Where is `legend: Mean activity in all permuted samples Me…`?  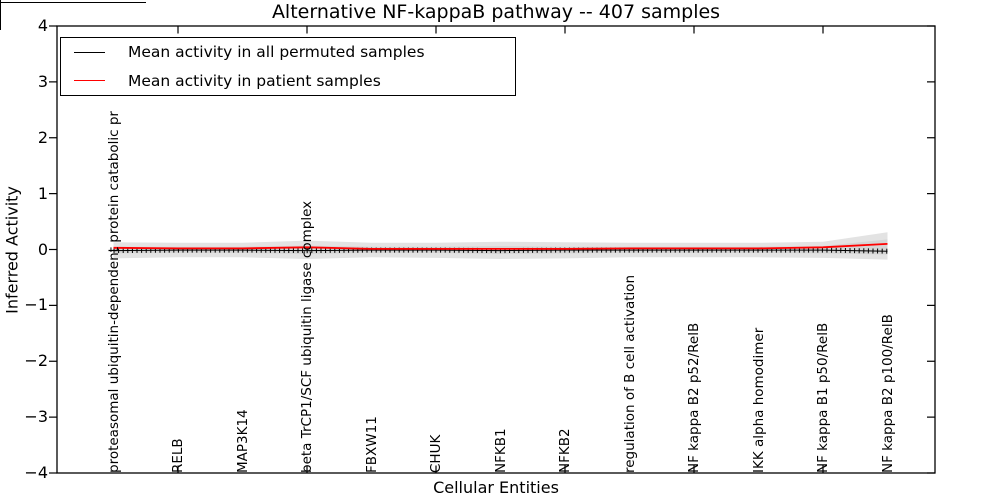 legend: Mean activity in all permuted samples Me… is located at coordinates (288, 66).